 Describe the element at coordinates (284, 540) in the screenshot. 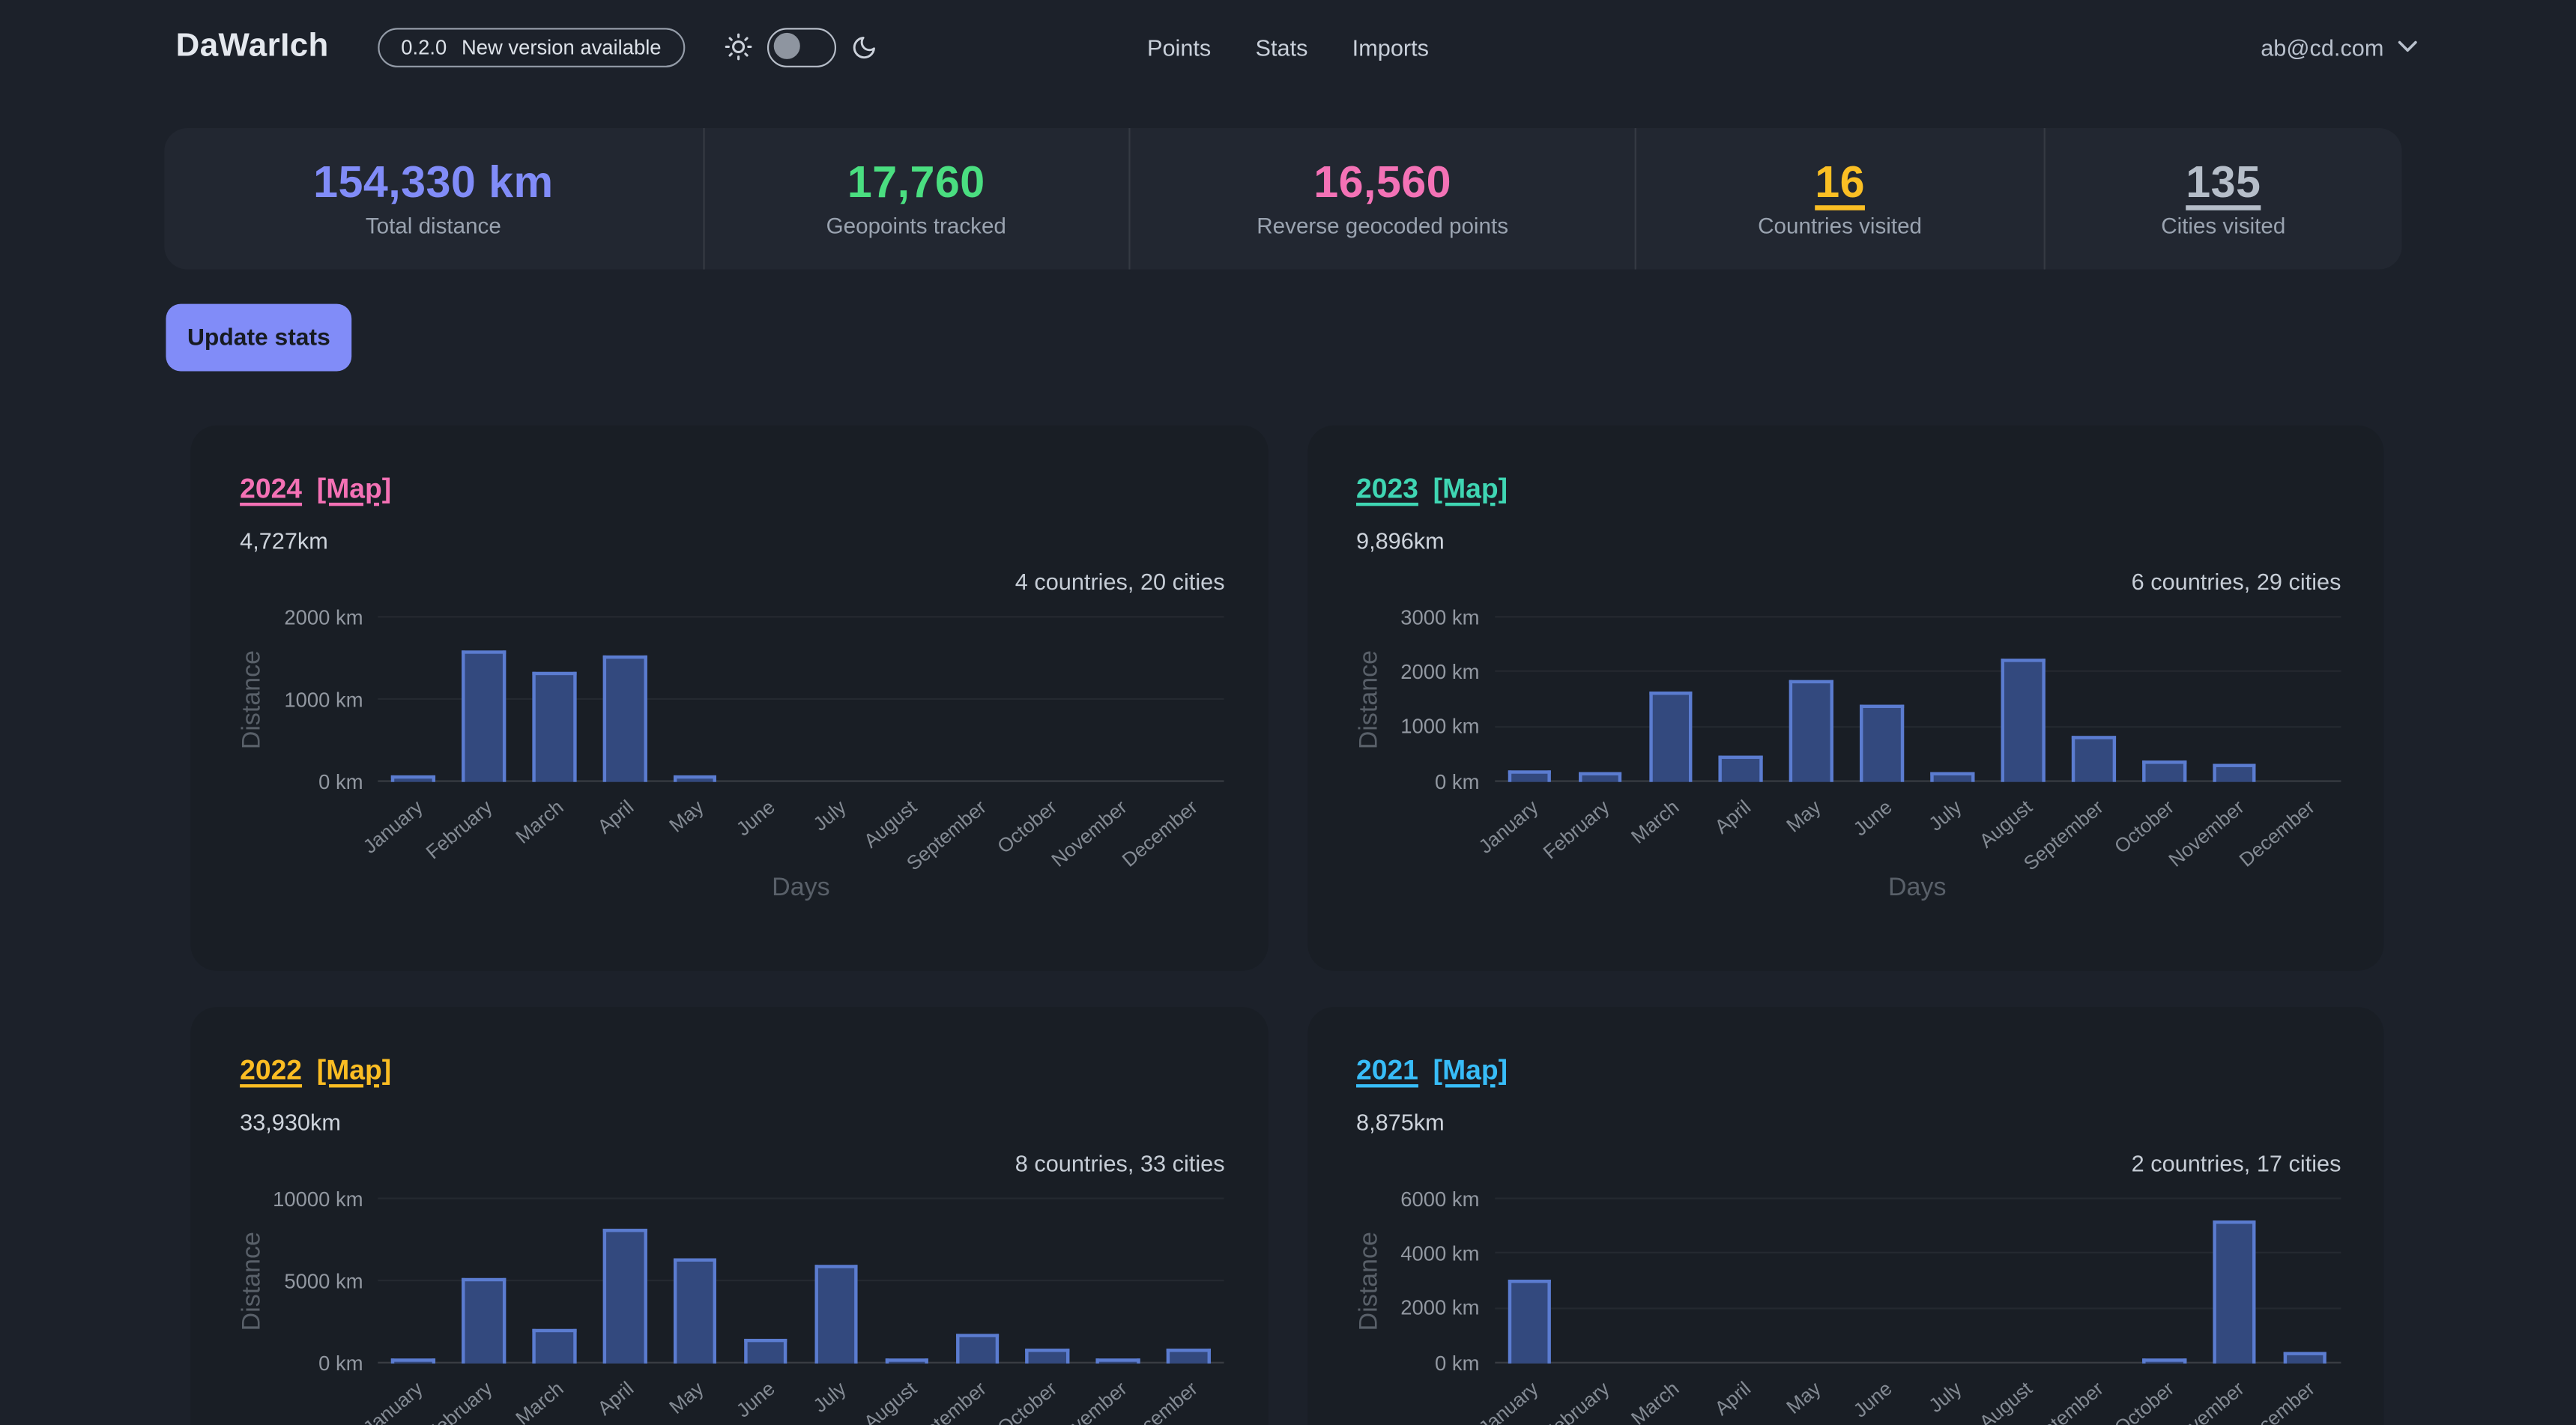

I see `year-total-distance: 4,727km` at that location.